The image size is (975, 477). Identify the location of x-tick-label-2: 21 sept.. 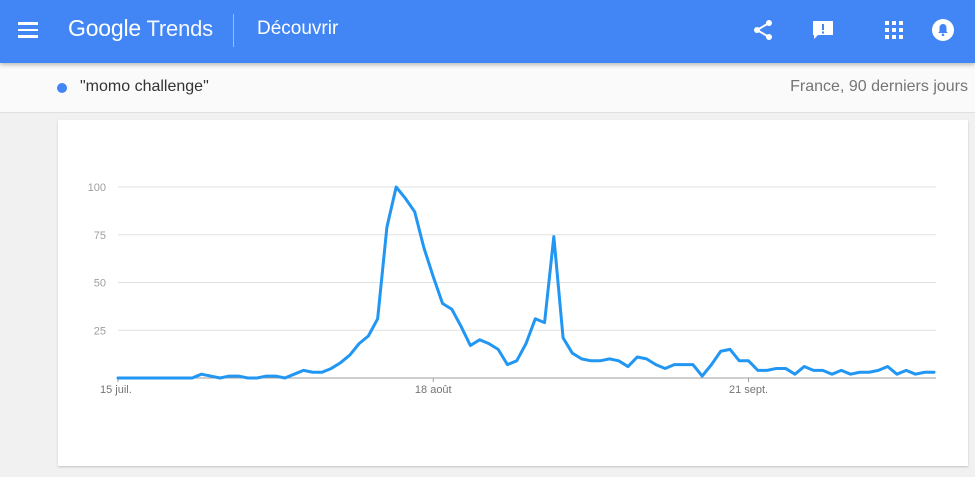
(748, 390).